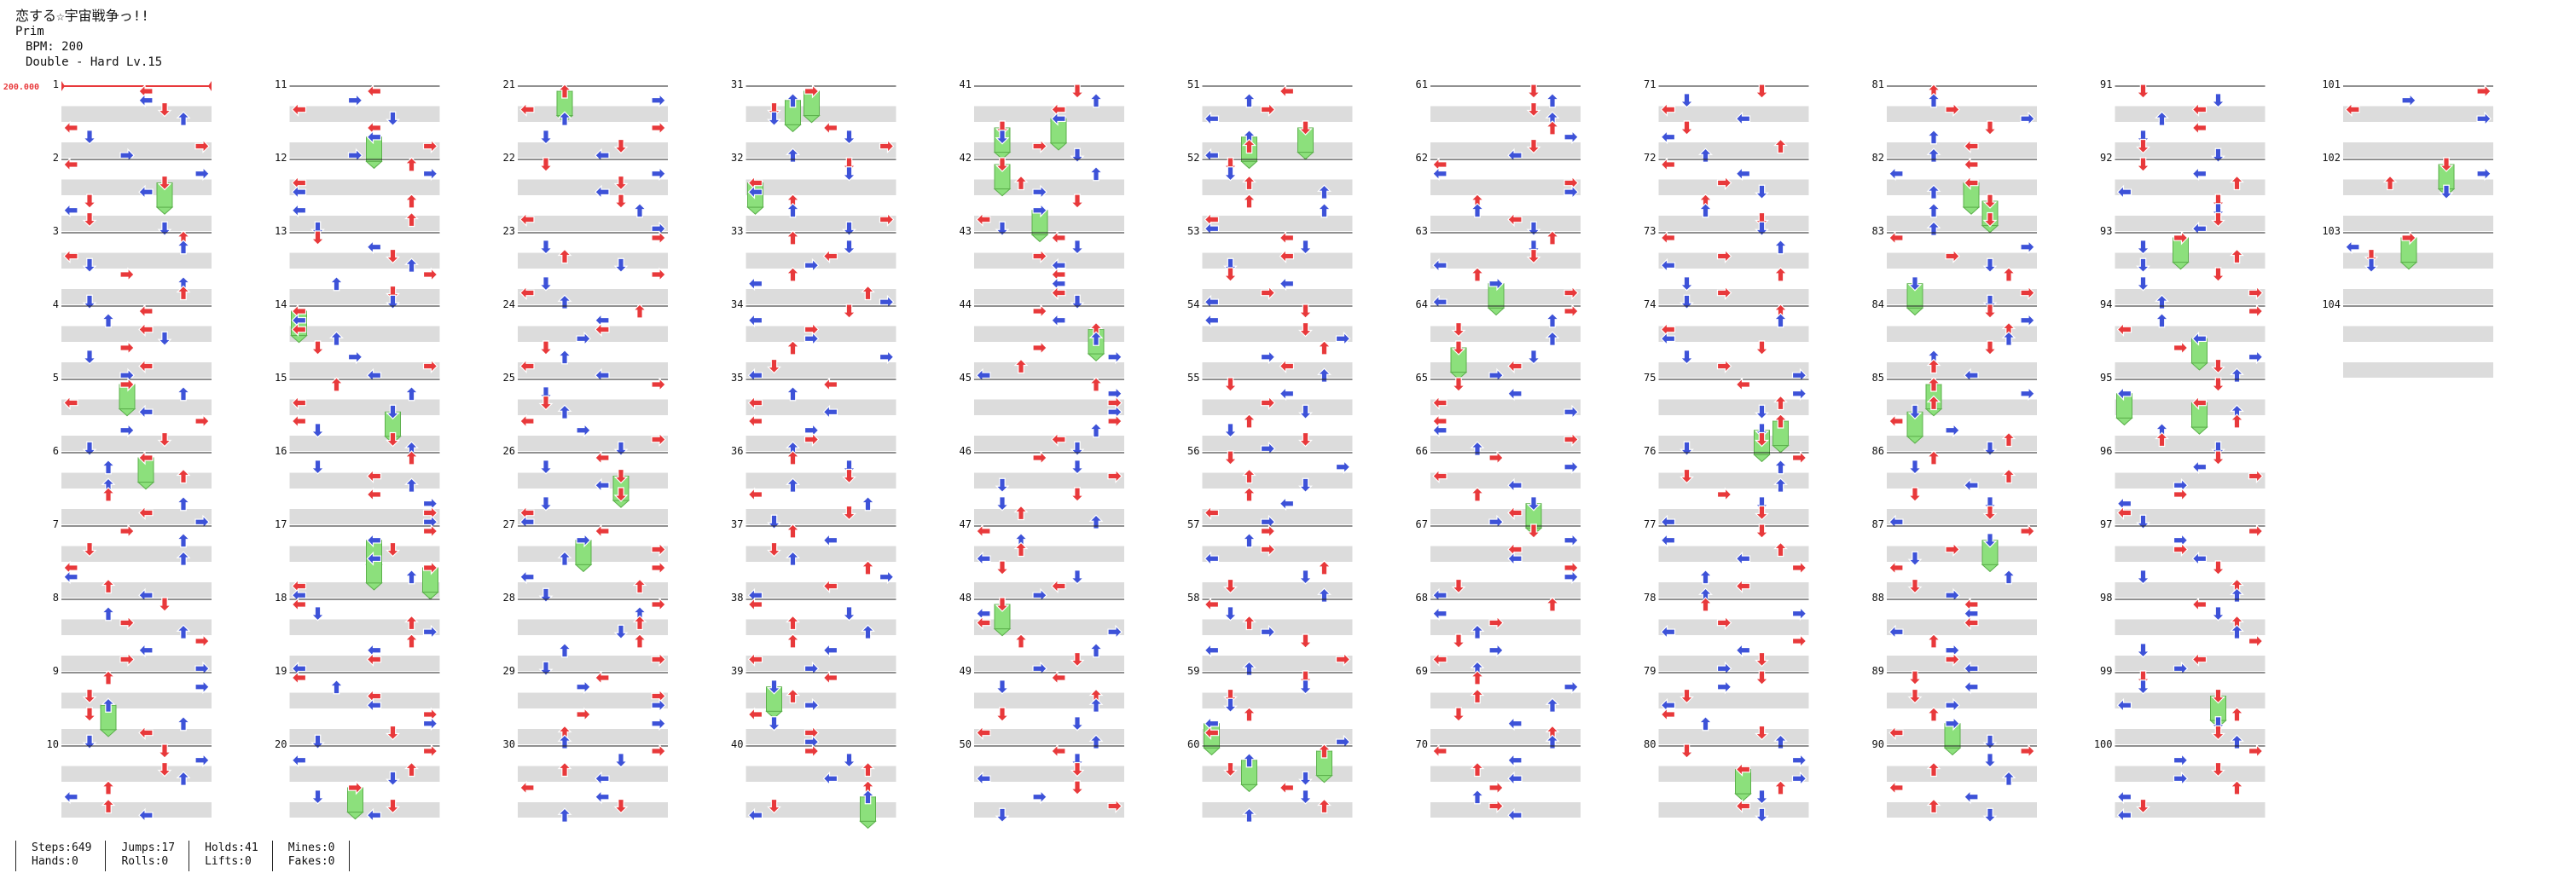  Describe the element at coordinates (281, 451) in the screenshot. I see `measure-number: 16` at that location.